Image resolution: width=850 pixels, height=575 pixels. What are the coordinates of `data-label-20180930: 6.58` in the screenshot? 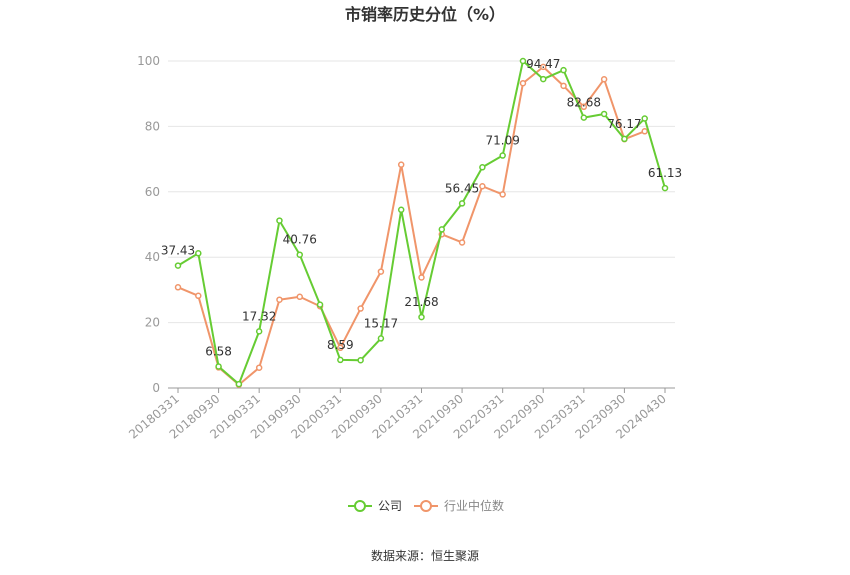 It's located at (218, 351).